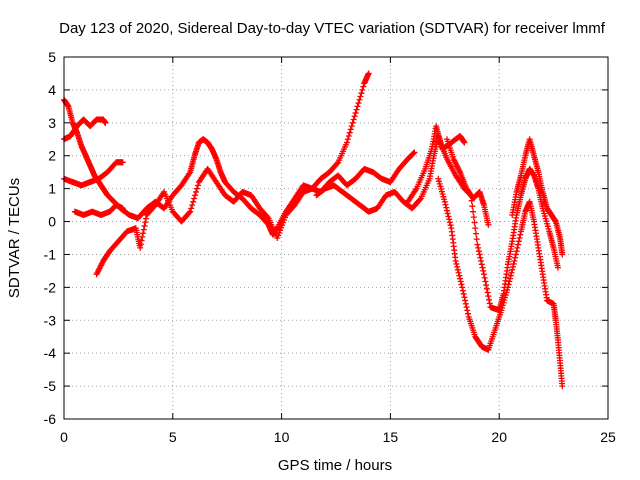 This screenshot has height=480, width=640. What do you see at coordinates (52, 90) in the screenshot?
I see `y-tick-label: 4` at bounding box center [52, 90].